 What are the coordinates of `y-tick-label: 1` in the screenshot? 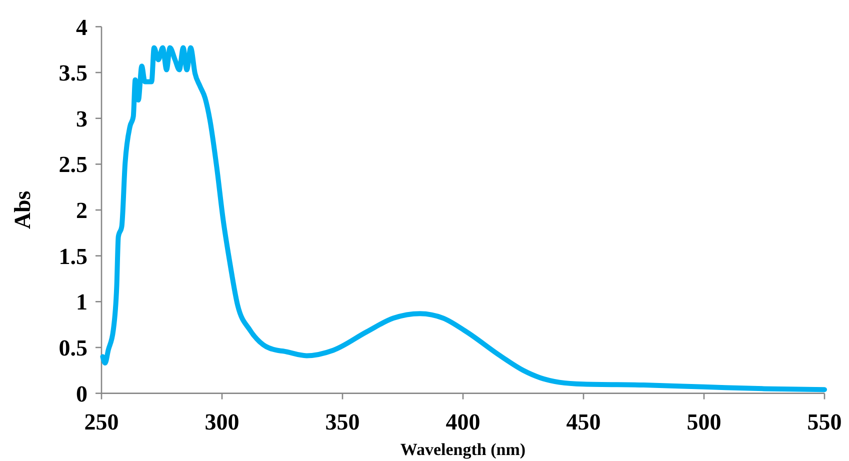 It's located at (82, 302).